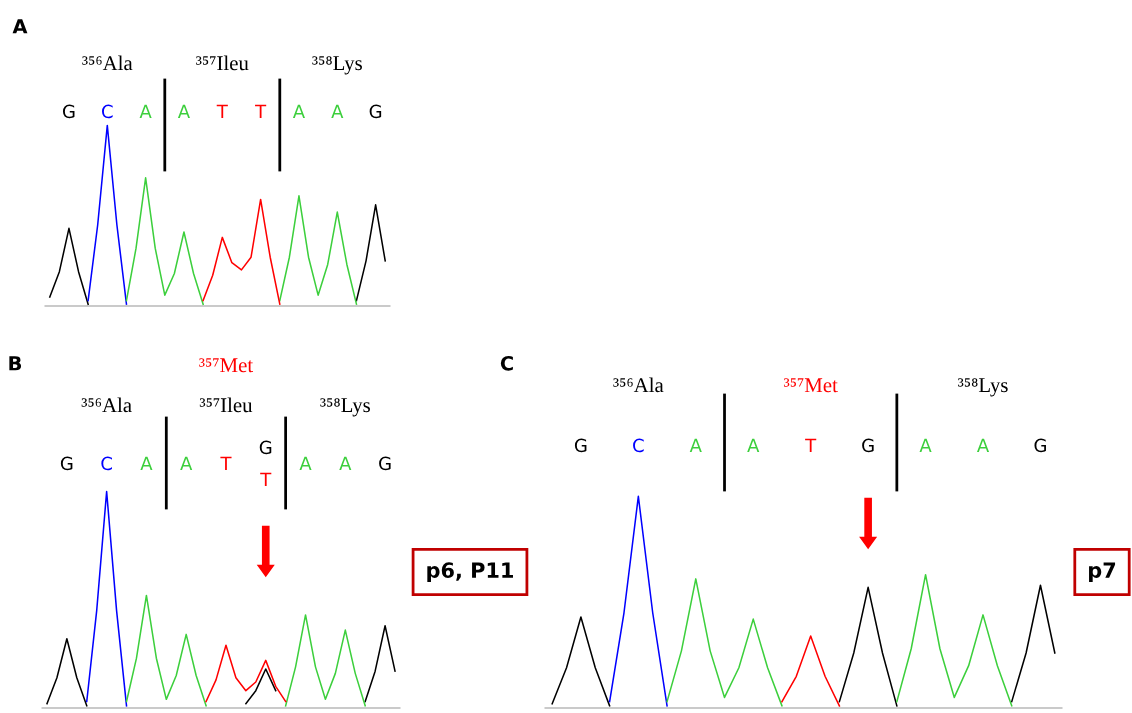  What do you see at coordinates (470, 572) in the screenshot?
I see `text: p6, P11` at bounding box center [470, 572].